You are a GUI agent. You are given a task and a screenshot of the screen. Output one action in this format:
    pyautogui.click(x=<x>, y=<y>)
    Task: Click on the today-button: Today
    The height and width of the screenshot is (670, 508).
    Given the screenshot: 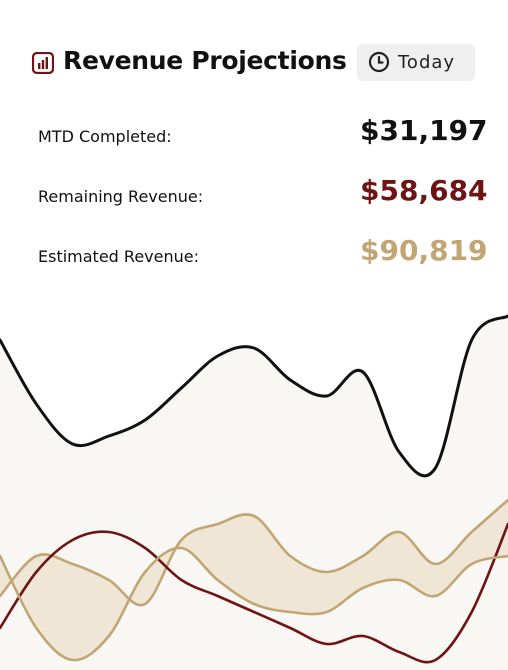 What is the action you would take?
    pyautogui.click(x=416, y=62)
    